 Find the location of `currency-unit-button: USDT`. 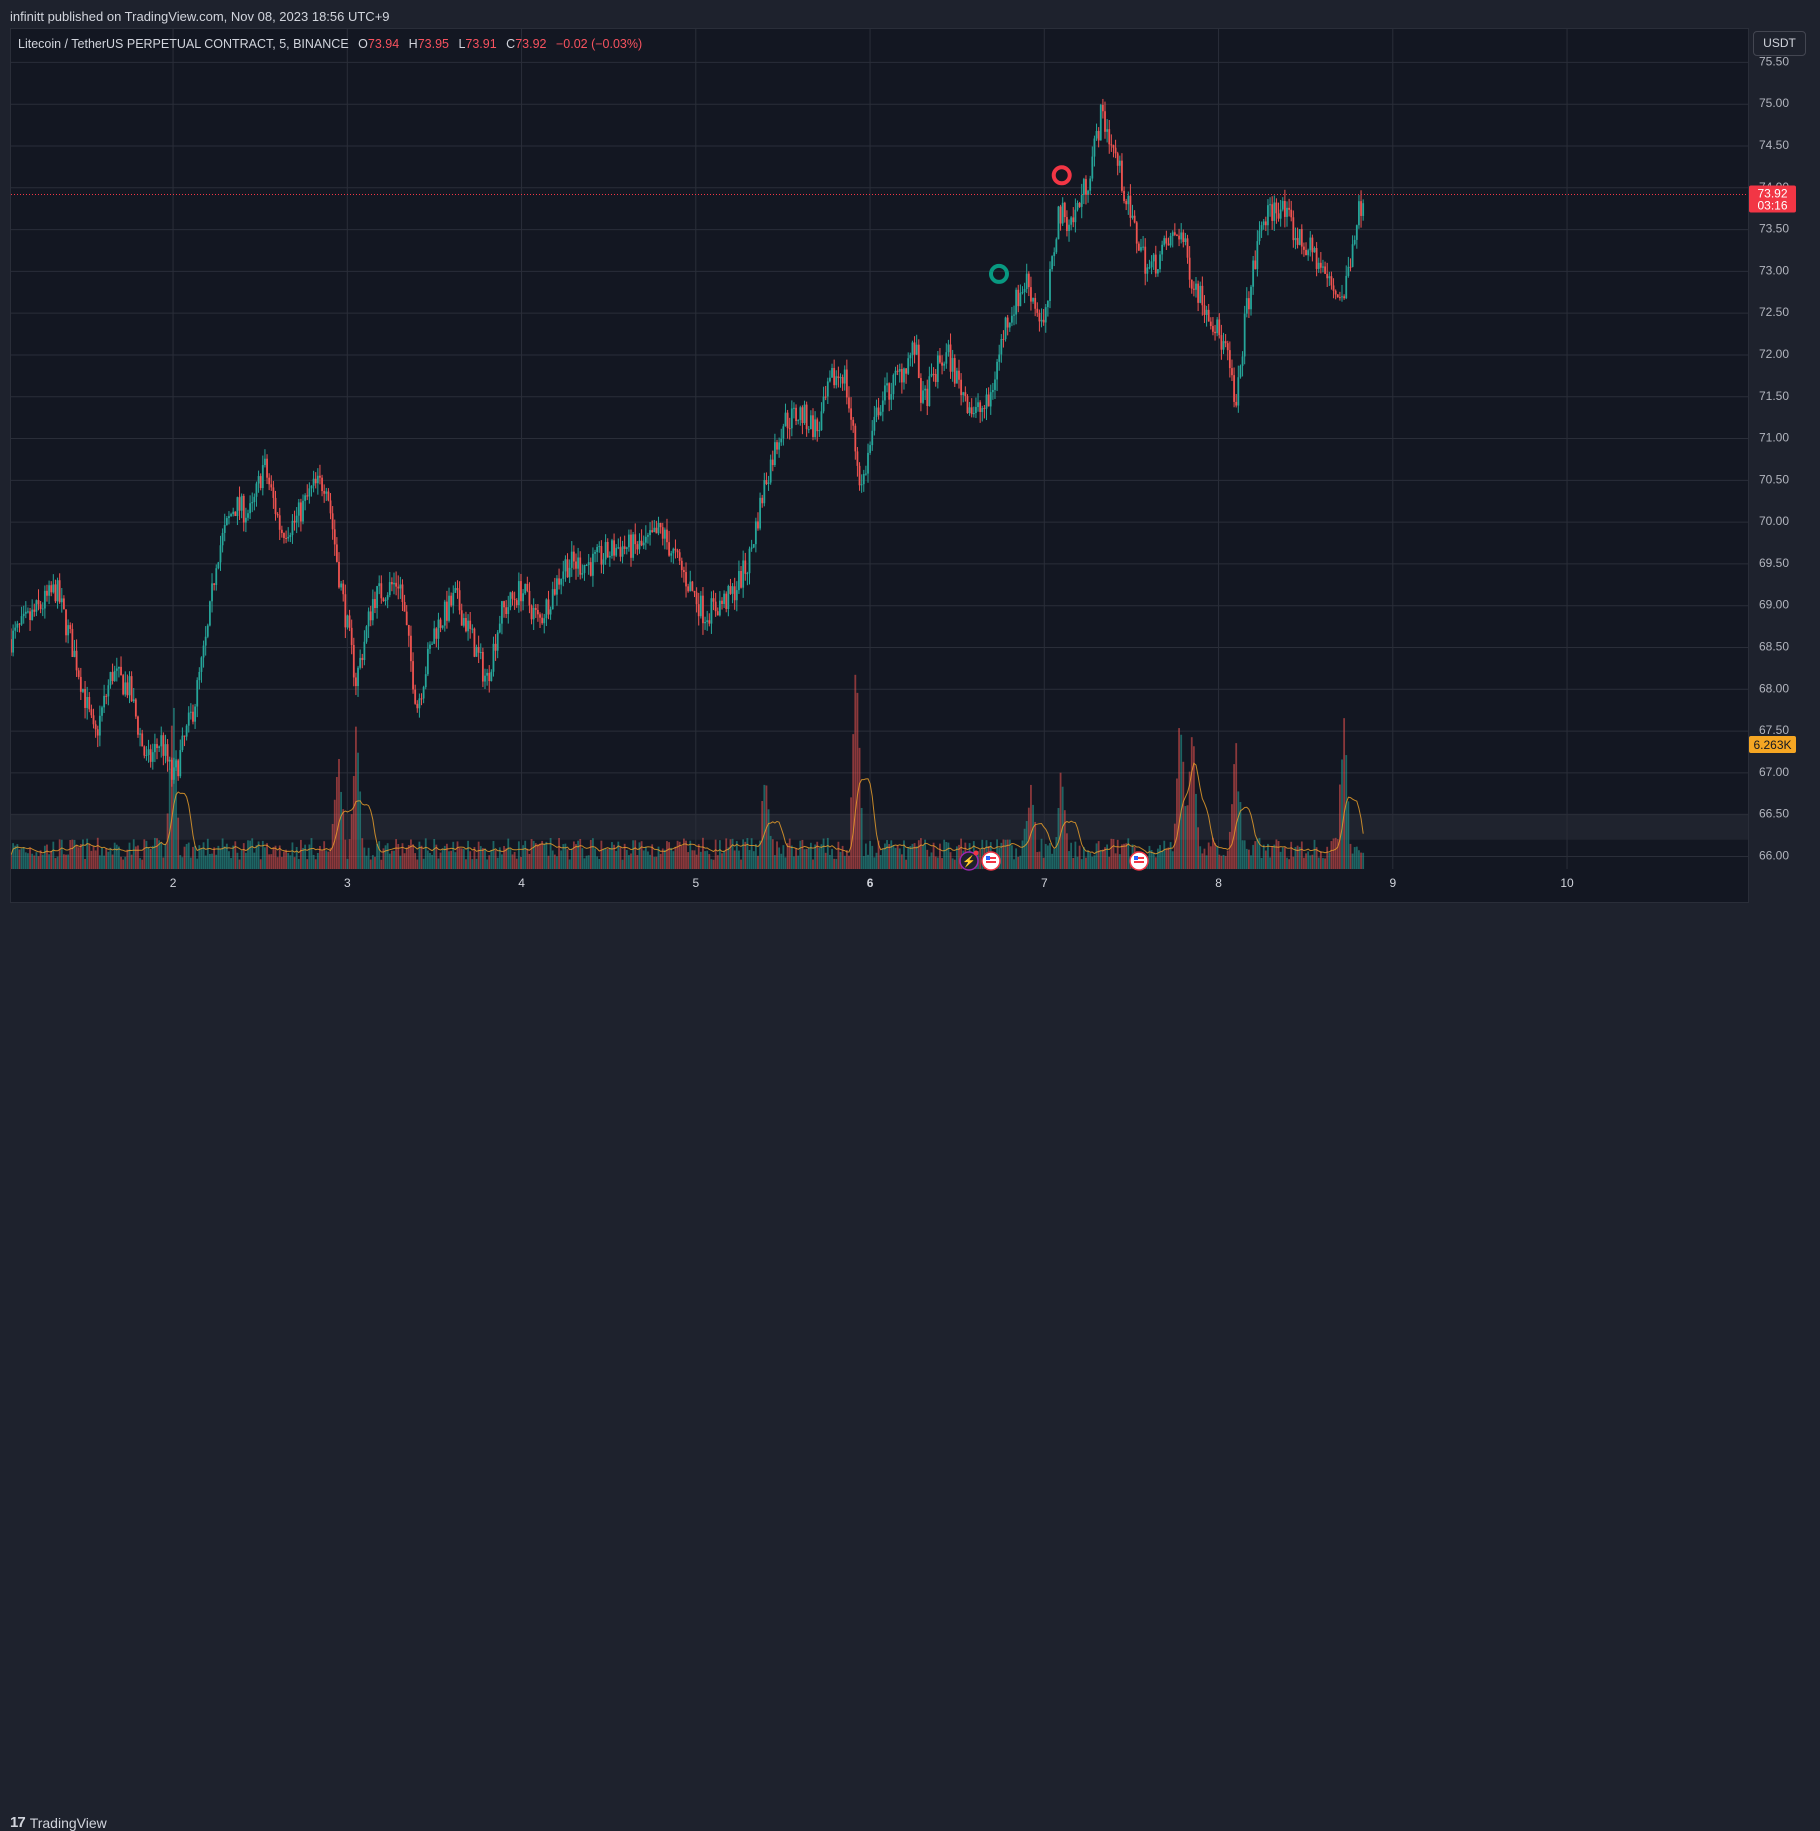

currency-unit-button: USDT is located at coordinates (1779, 43).